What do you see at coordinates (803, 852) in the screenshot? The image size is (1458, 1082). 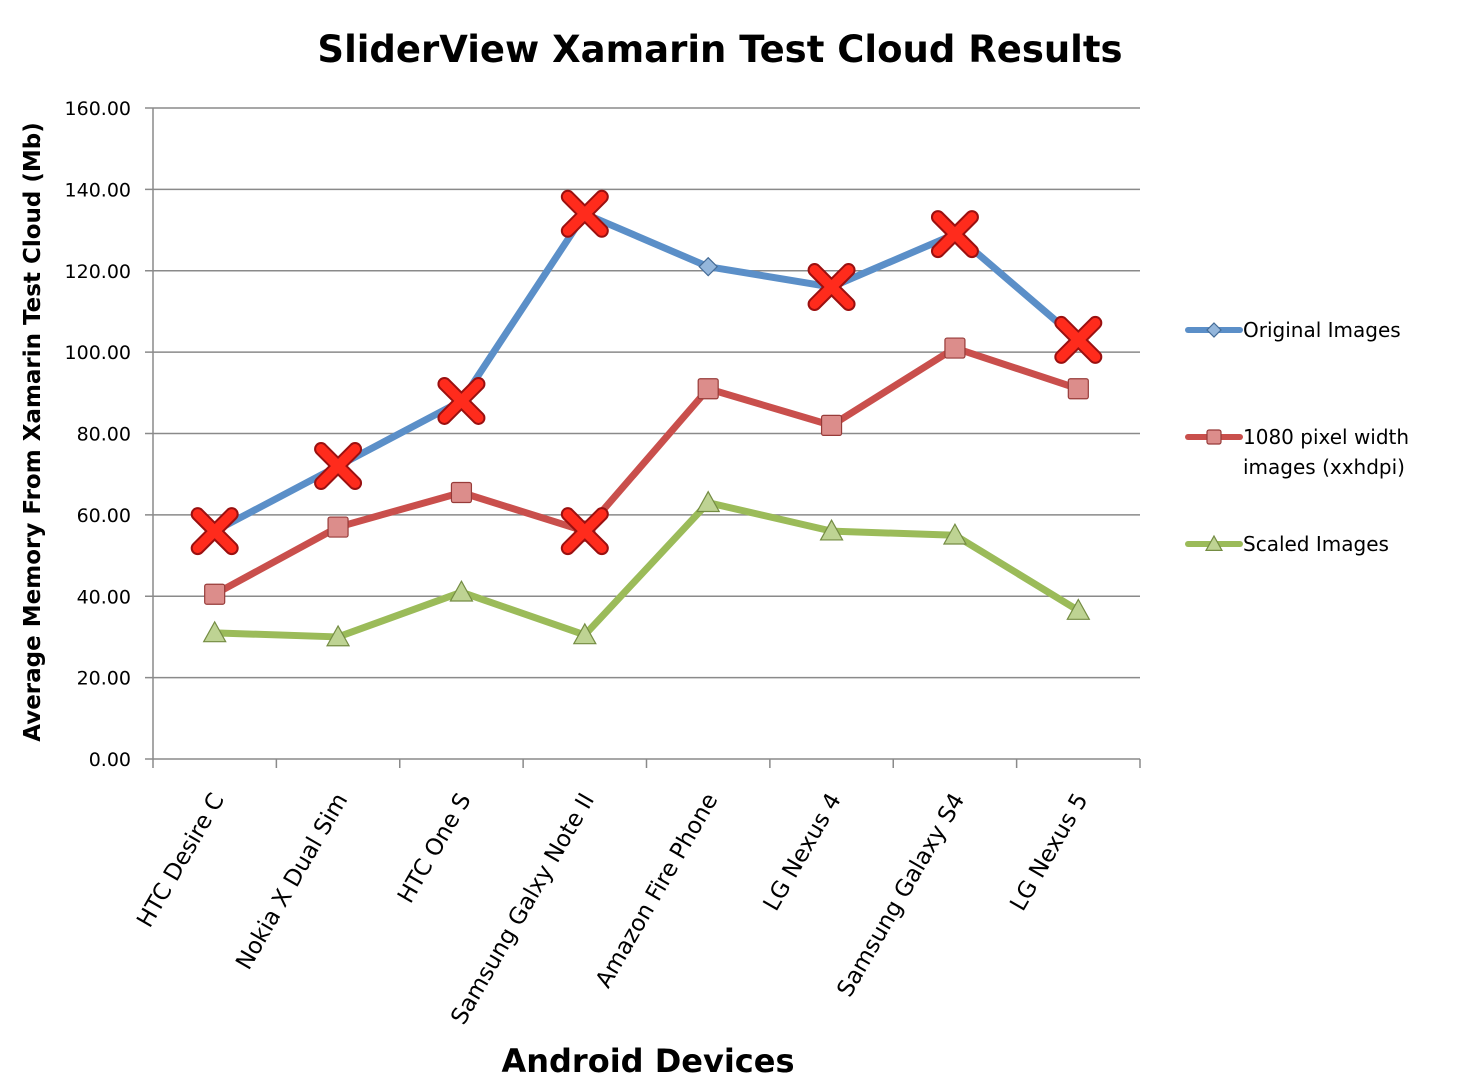 I see `x-category-label: LG Nexus 4` at bounding box center [803, 852].